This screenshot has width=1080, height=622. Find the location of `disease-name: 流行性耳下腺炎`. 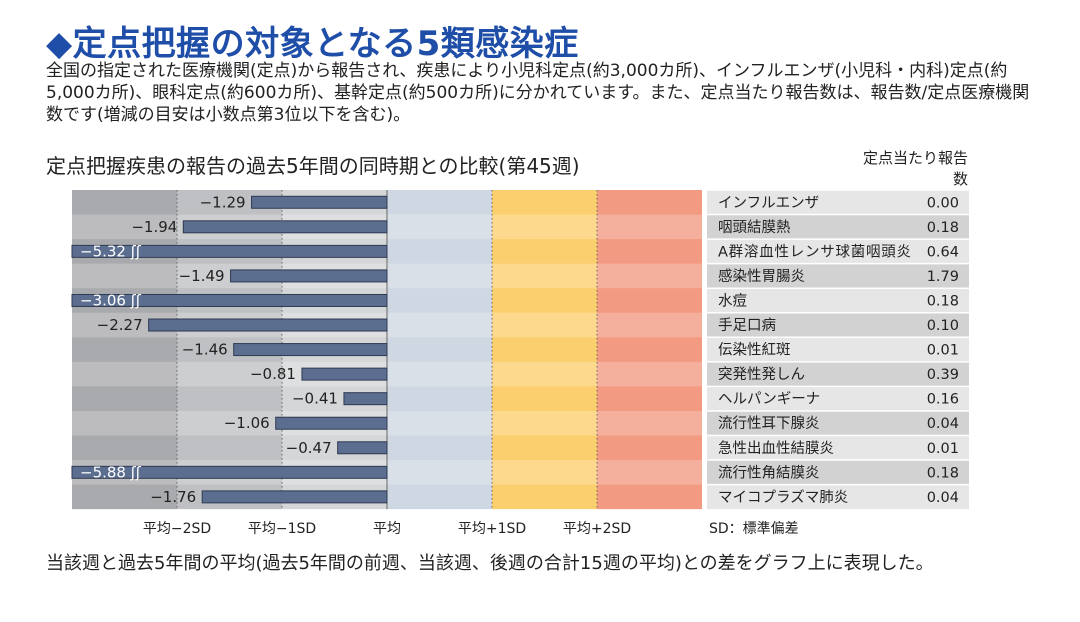

disease-name: 流行性耳下腺炎 is located at coordinates (769, 423).